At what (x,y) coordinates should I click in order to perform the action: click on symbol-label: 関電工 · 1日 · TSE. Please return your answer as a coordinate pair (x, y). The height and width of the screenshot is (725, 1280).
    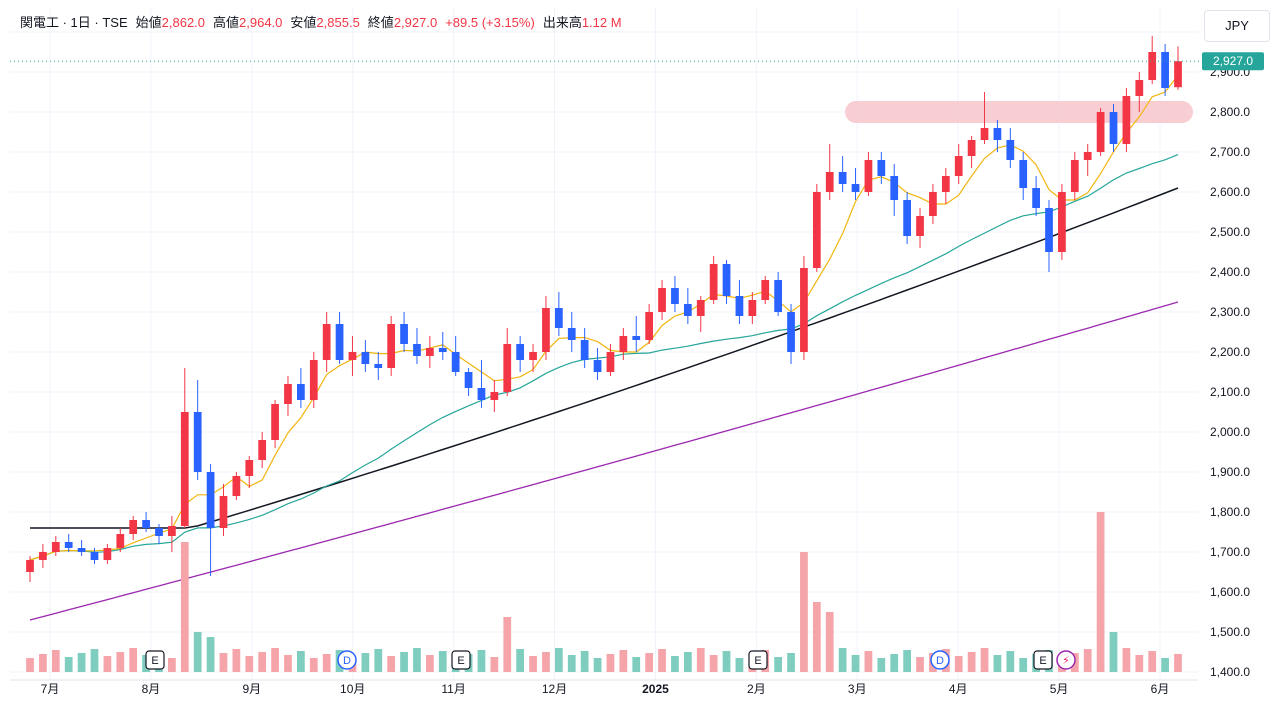
    Looking at the image, I should click on (74, 22).